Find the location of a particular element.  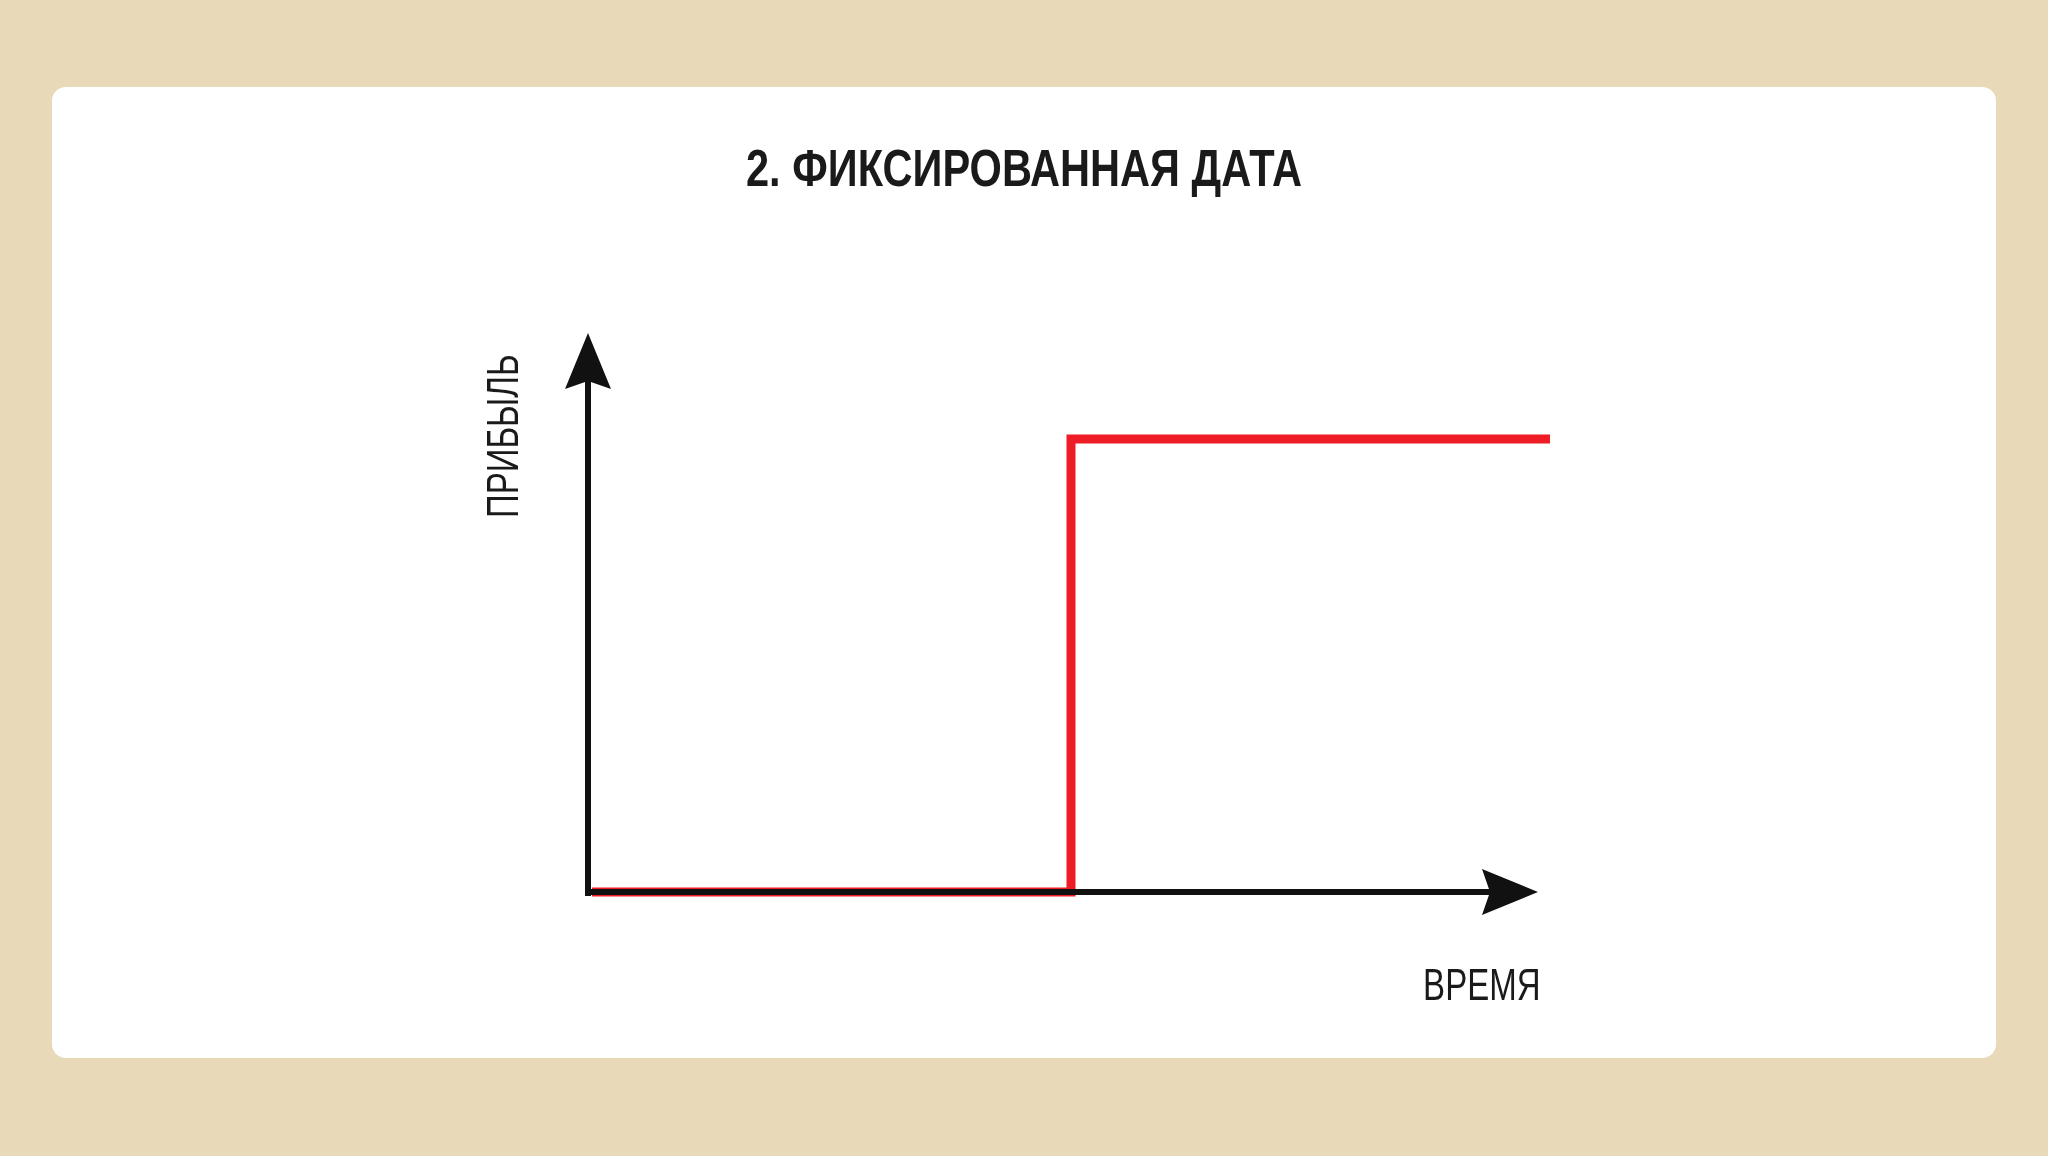

y-axis-title: ПРИБЫЛЬ is located at coordinates (503, 436).